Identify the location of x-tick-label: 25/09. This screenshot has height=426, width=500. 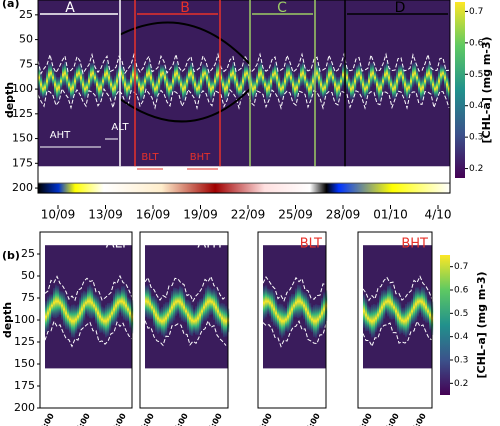
(295, 215).